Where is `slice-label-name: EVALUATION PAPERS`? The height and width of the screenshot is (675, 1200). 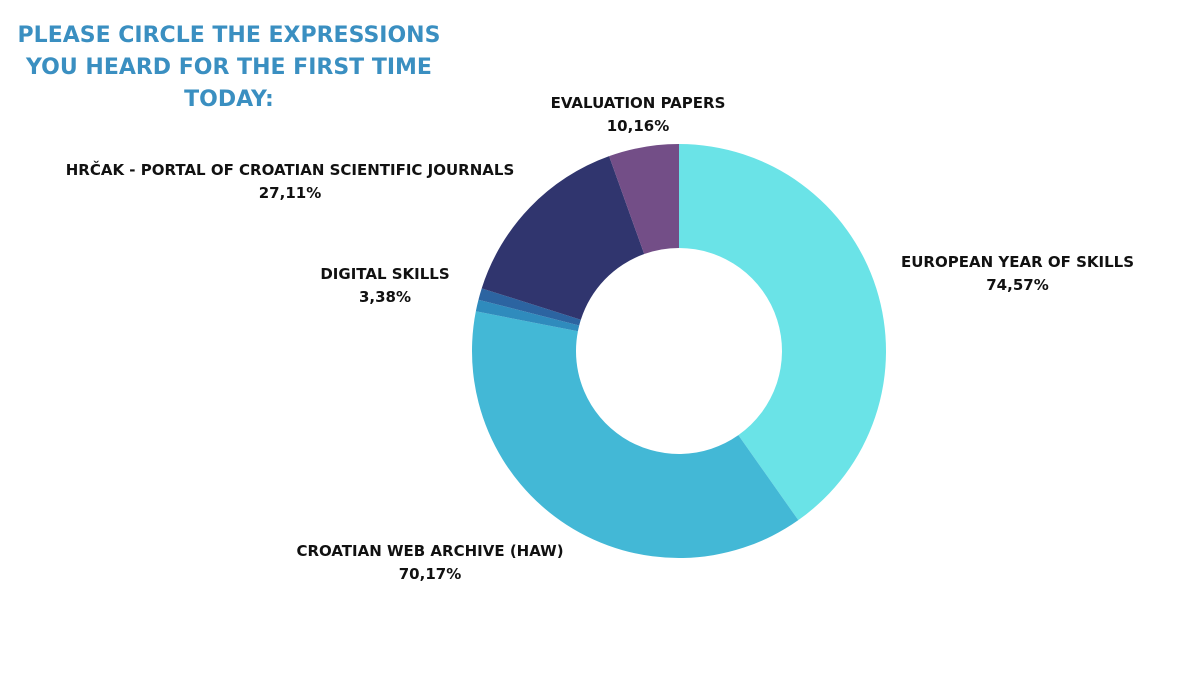 slice-label-name: EVALUATION PAPERS is located at coordinates (638, 103).